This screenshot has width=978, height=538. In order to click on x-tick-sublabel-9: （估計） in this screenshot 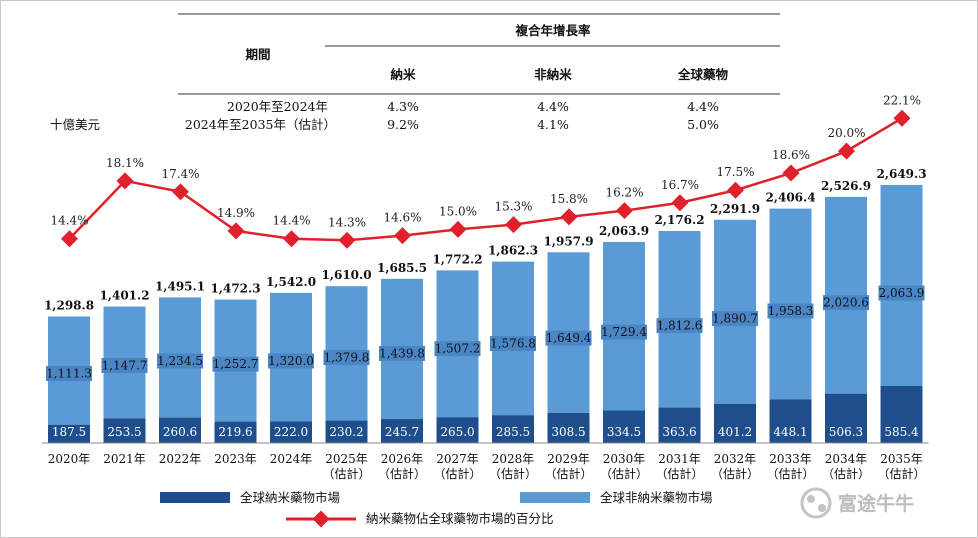, I will do `click(568, 473)`.